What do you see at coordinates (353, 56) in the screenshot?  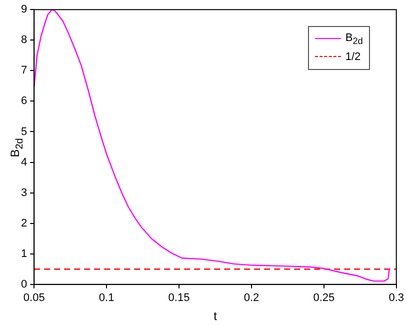 I see `legend-label: 1/2` at bounding box center [353, 56].